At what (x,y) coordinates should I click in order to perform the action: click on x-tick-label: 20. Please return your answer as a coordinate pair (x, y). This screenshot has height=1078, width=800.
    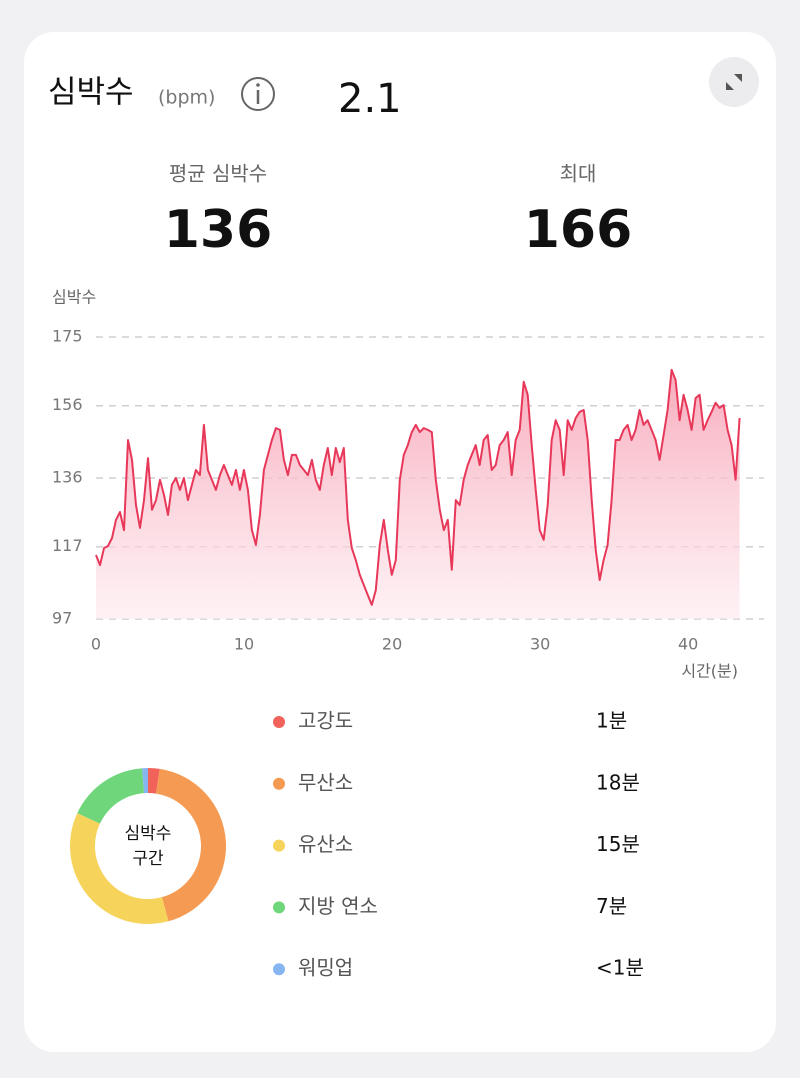
    Looking at the image, I should click on (392, 644).